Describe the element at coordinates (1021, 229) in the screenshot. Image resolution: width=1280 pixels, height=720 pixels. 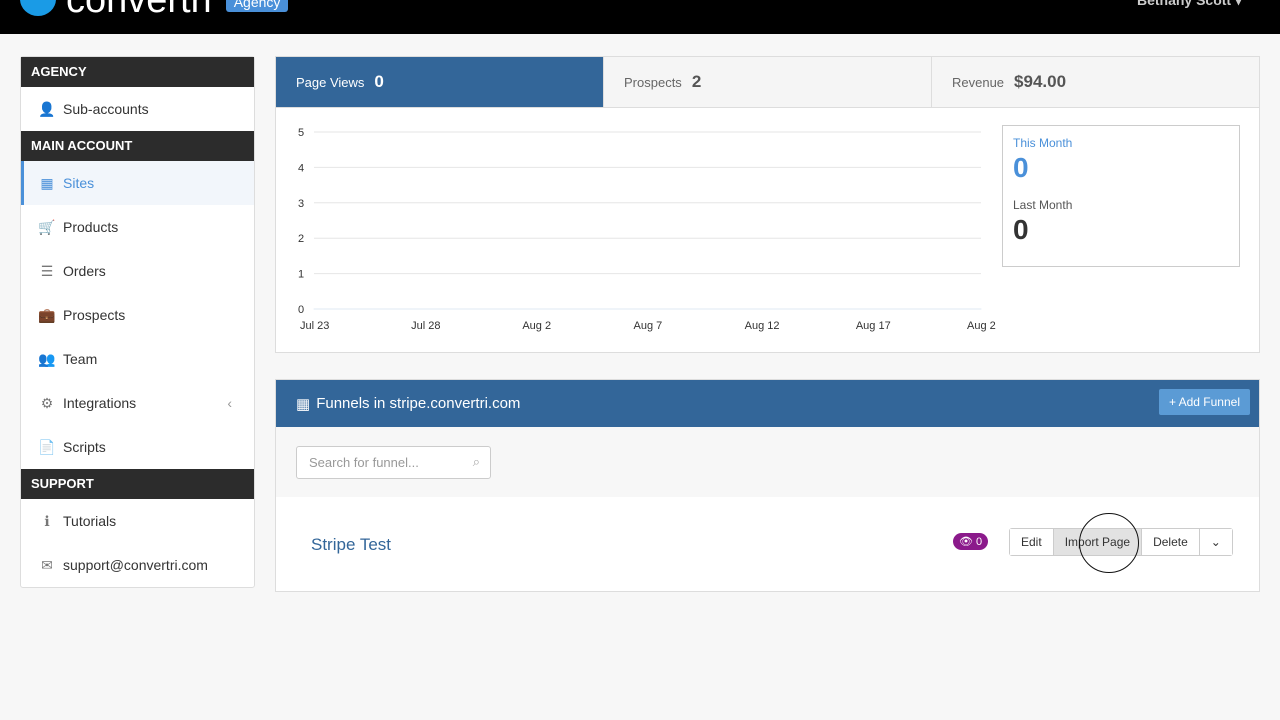
I see `last-month-value: 0` at that location.